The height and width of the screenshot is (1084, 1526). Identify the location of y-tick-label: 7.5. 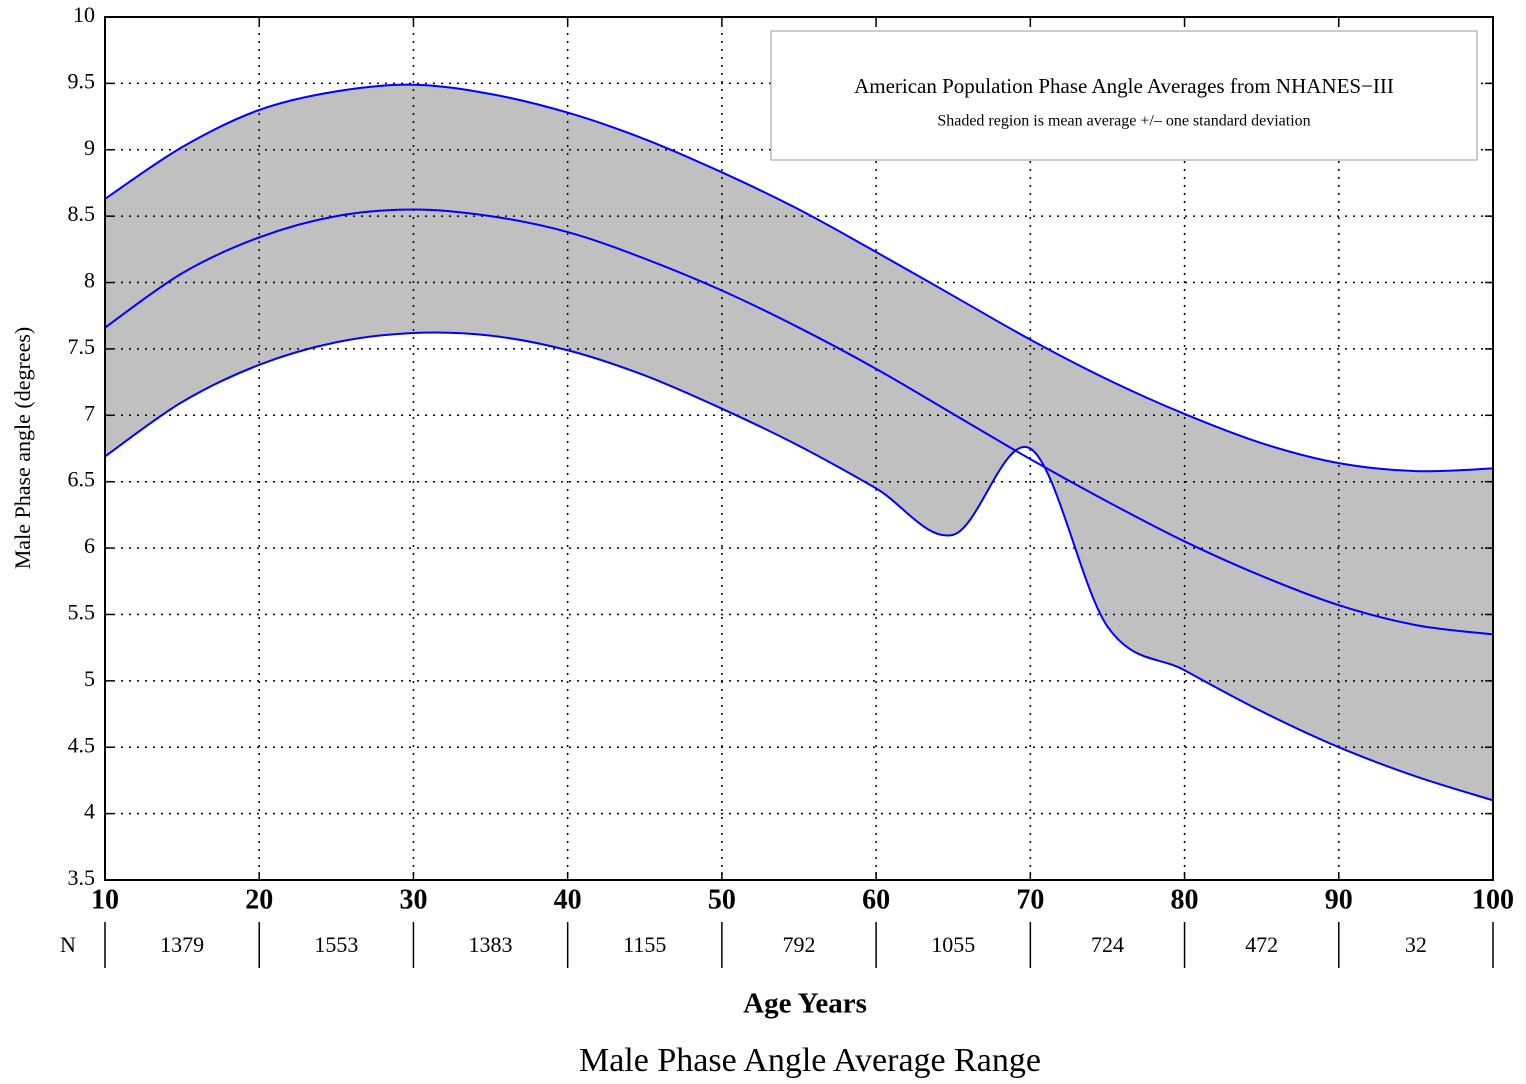
(82, 346).